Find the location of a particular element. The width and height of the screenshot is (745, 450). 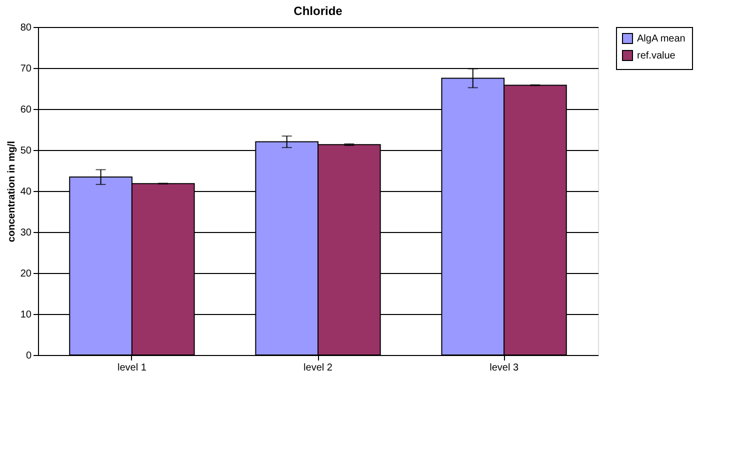

y-tick-label: 30 is located at coordinates (26, 233).